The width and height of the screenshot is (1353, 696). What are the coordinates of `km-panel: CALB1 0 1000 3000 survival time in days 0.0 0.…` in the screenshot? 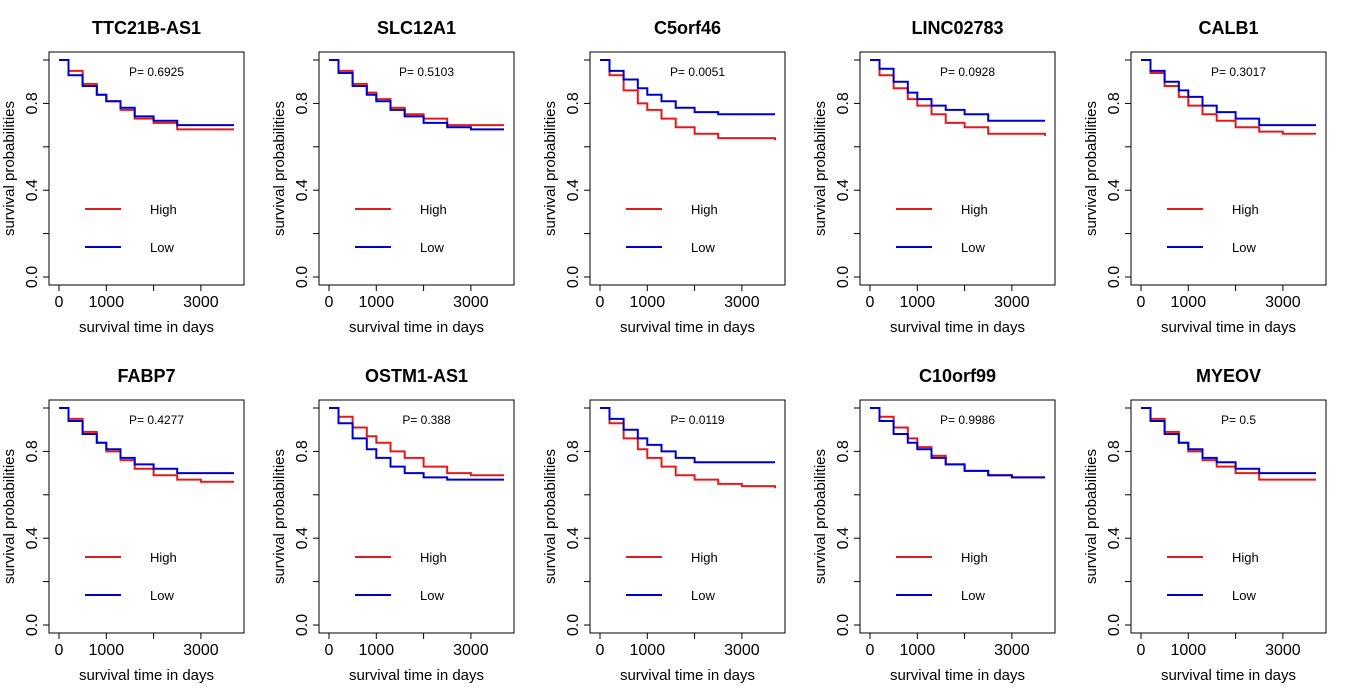 It's located at (1205, 177).